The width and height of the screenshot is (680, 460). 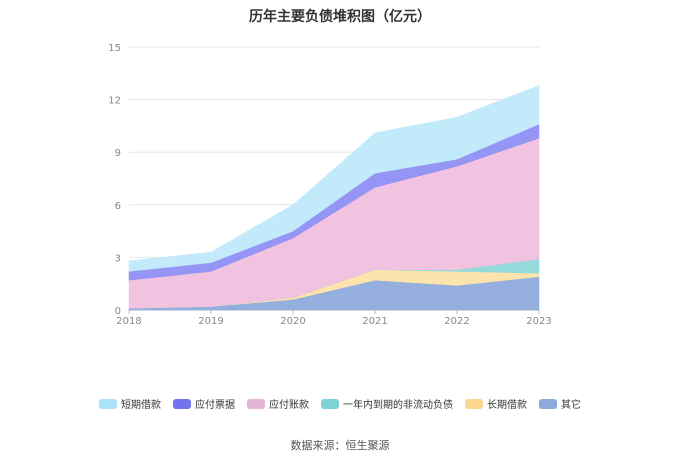 I want to click on y-tick-label: 12, so click(x=114, y=101).